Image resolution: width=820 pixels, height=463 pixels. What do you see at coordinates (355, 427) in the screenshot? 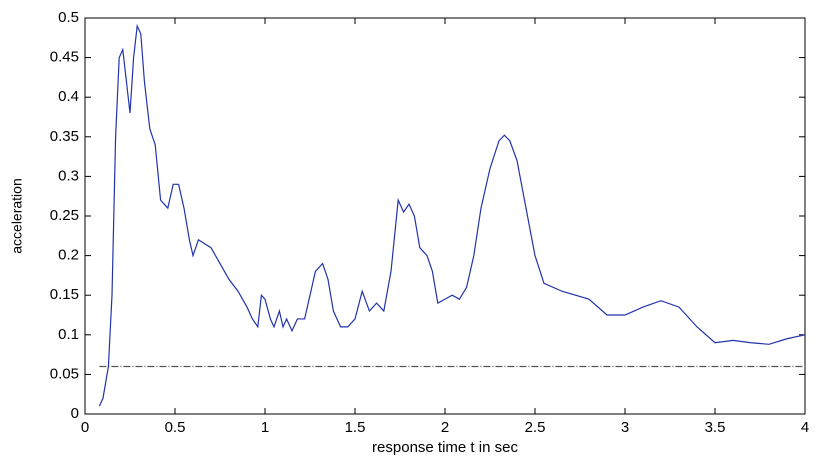
I see `x-tick-label: 1.5` at bounding box center [355, 427].